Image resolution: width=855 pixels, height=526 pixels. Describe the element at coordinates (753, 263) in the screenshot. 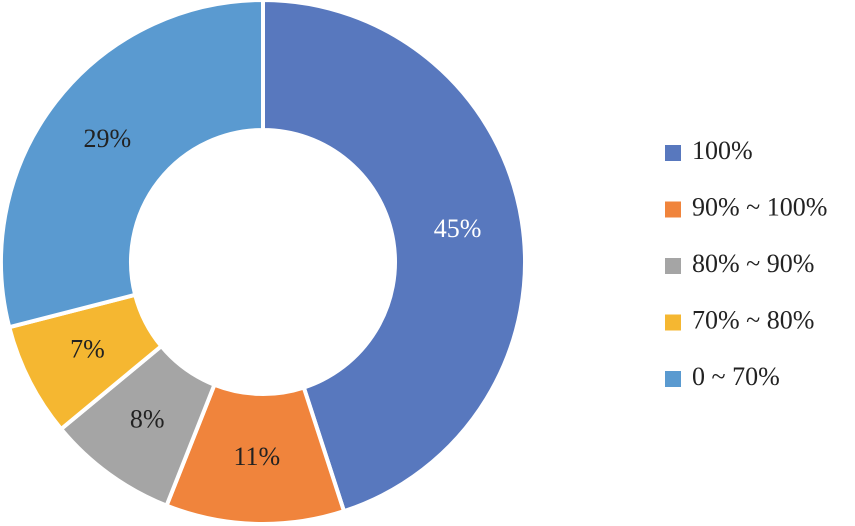

I see `legend-label: 80% ~ 90%` at that location.